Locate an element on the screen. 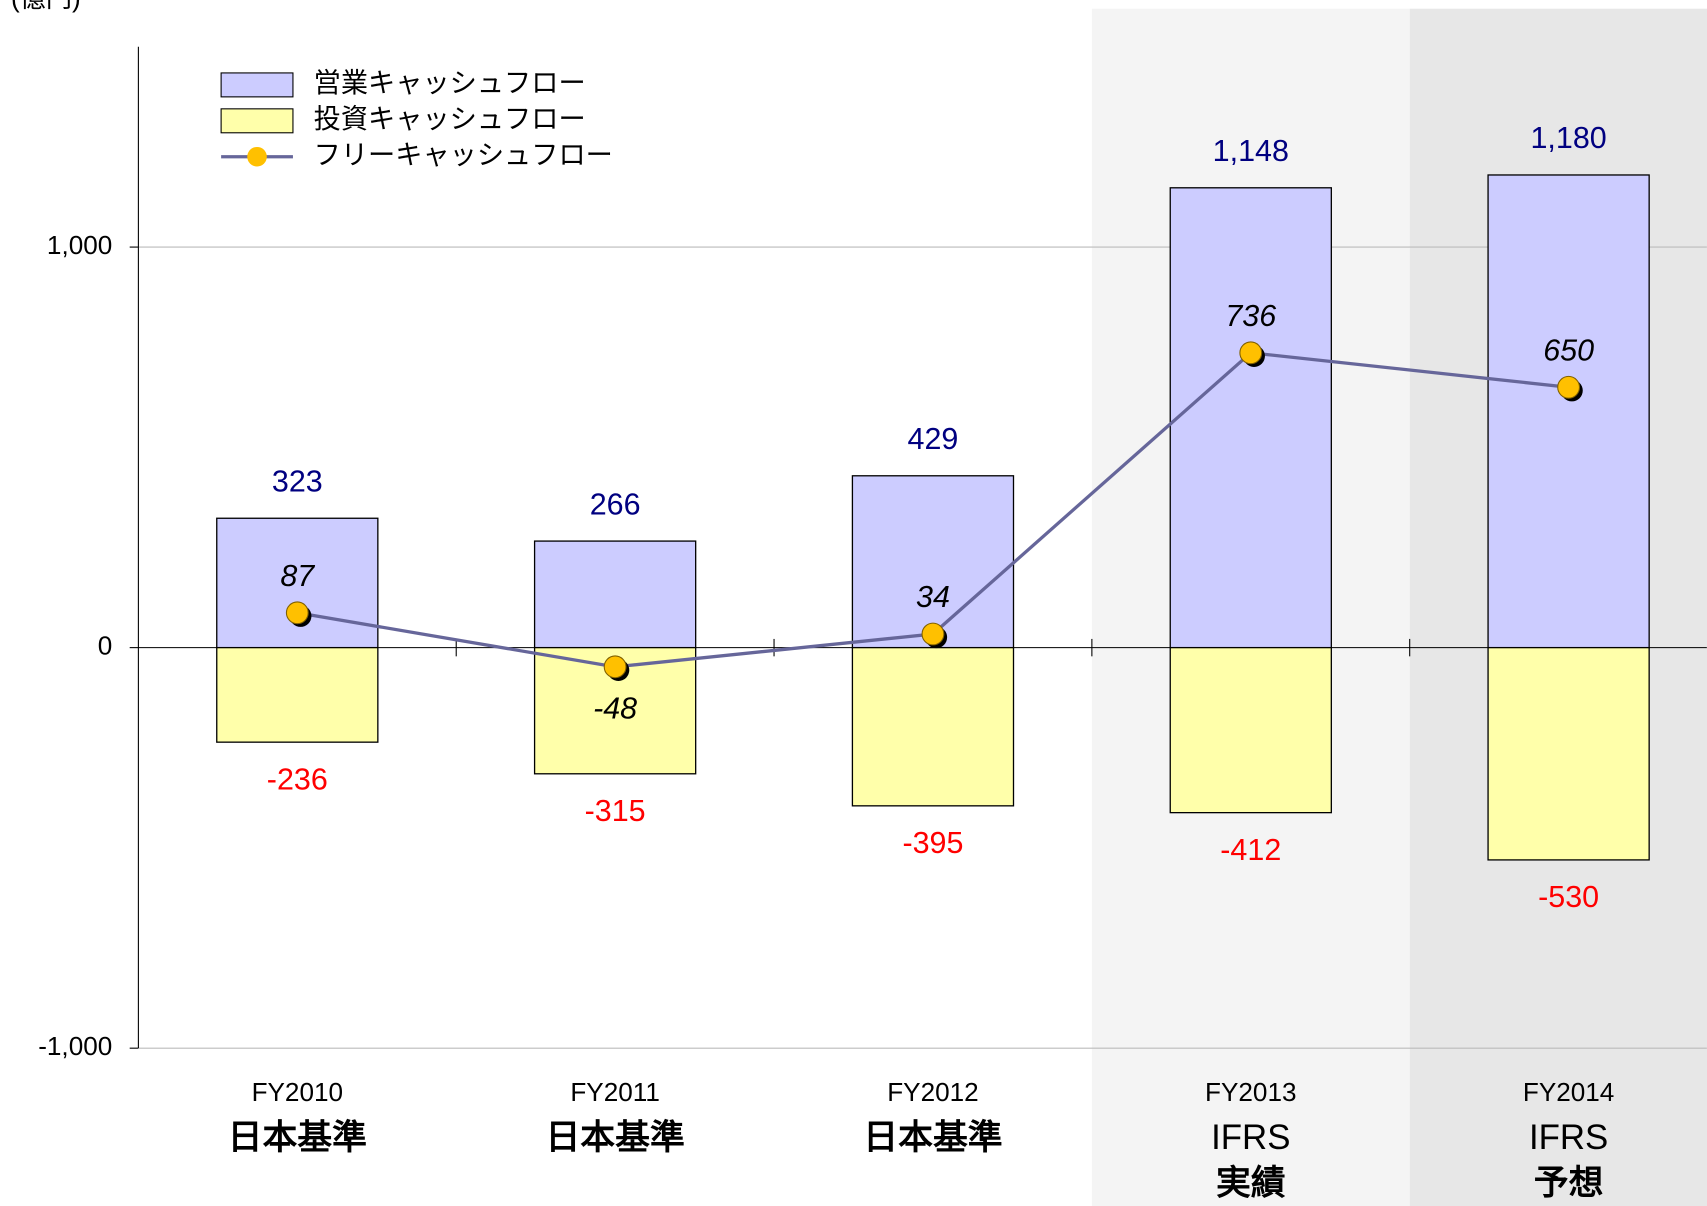  value-label: 266 is located at coordinates (615, 504).